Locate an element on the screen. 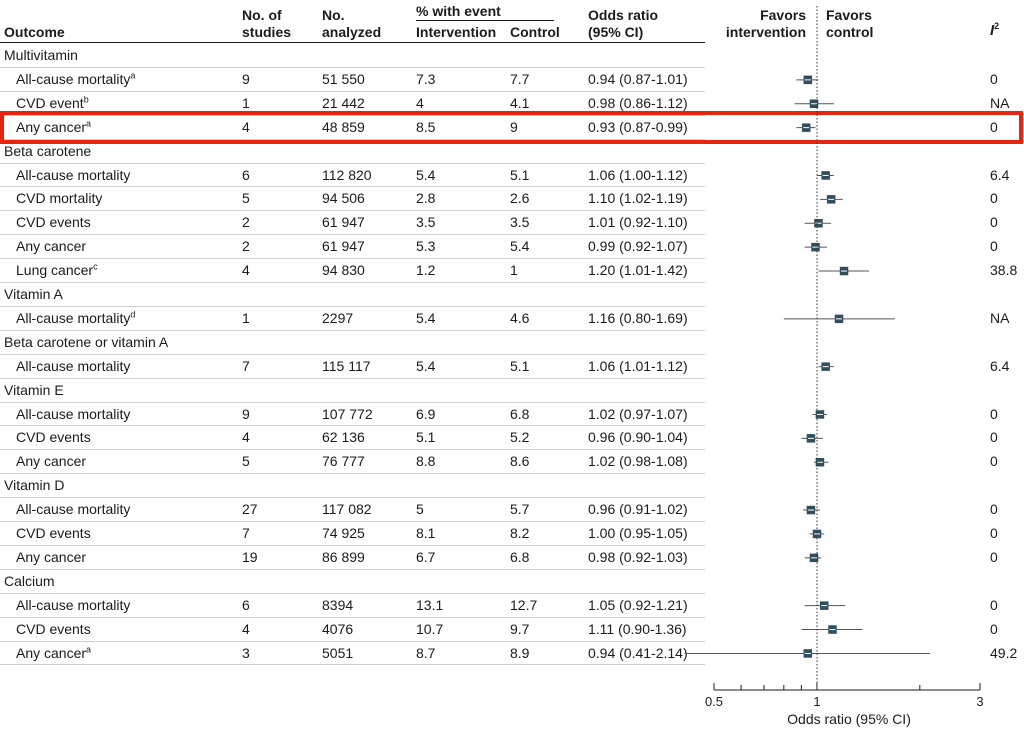 The height and width of the screenshot is (730, 1024). table-row: Any cancera 4 48 859 8.5 9 0.93 (0.87-0.99) is located at coordinates (352, 127).